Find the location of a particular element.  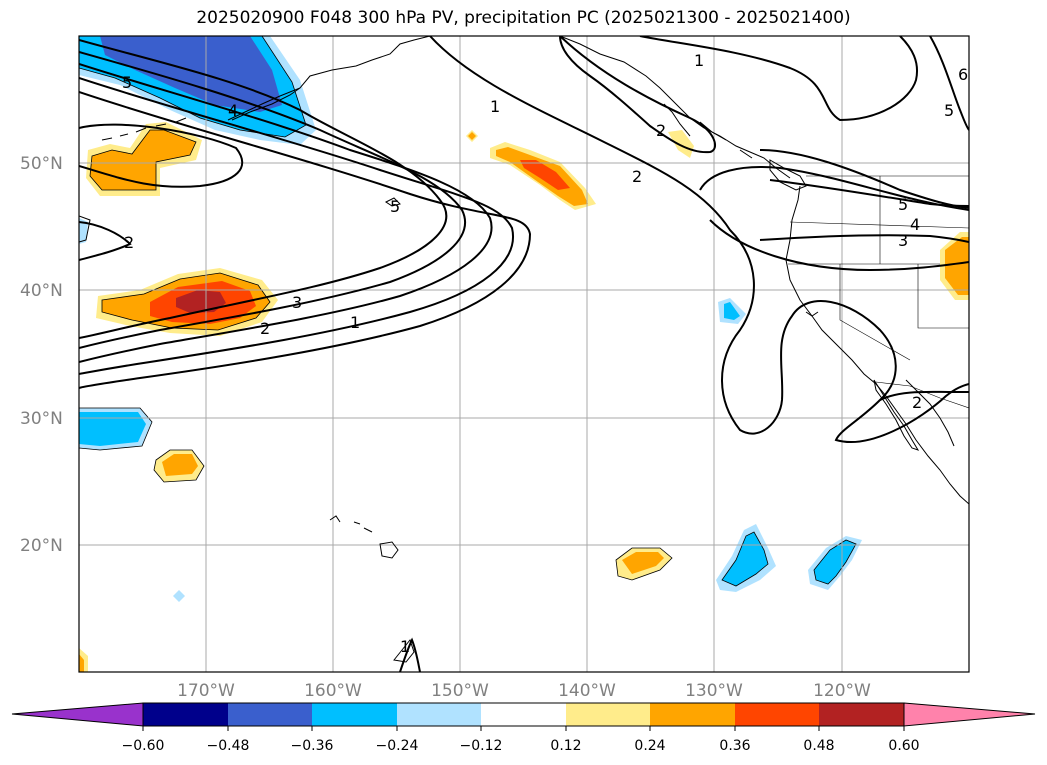

positive-anomaly-aleutian-core is located at coordinates (143, 160).